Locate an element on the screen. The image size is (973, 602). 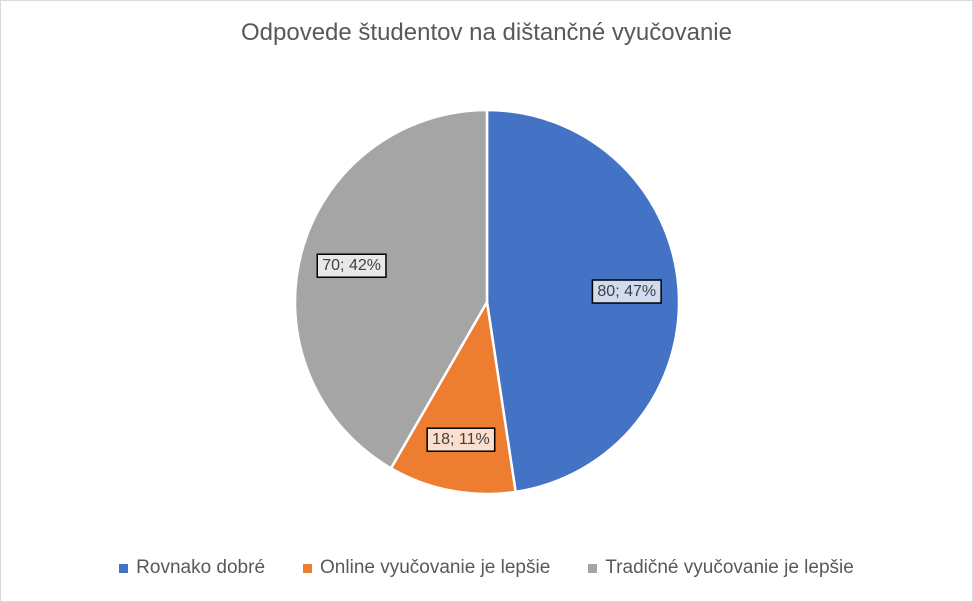
legend-label-2: Online vyučovanie je lepšie is located at coordinates (435, 567).